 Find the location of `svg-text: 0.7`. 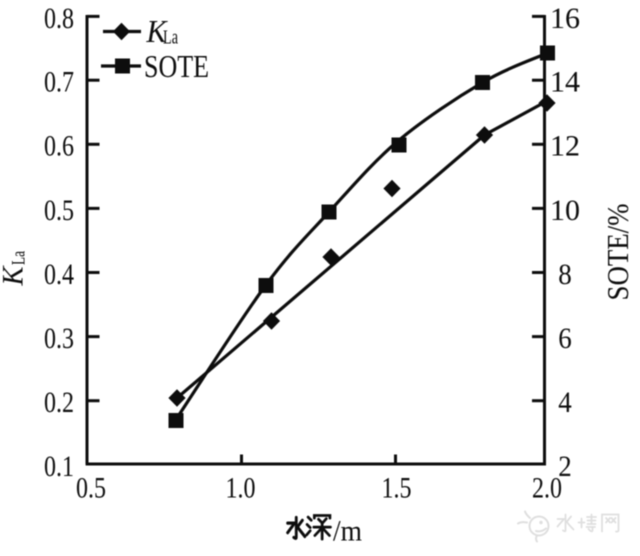

svg-text: 0.7 is located at coordinates (59, 82).